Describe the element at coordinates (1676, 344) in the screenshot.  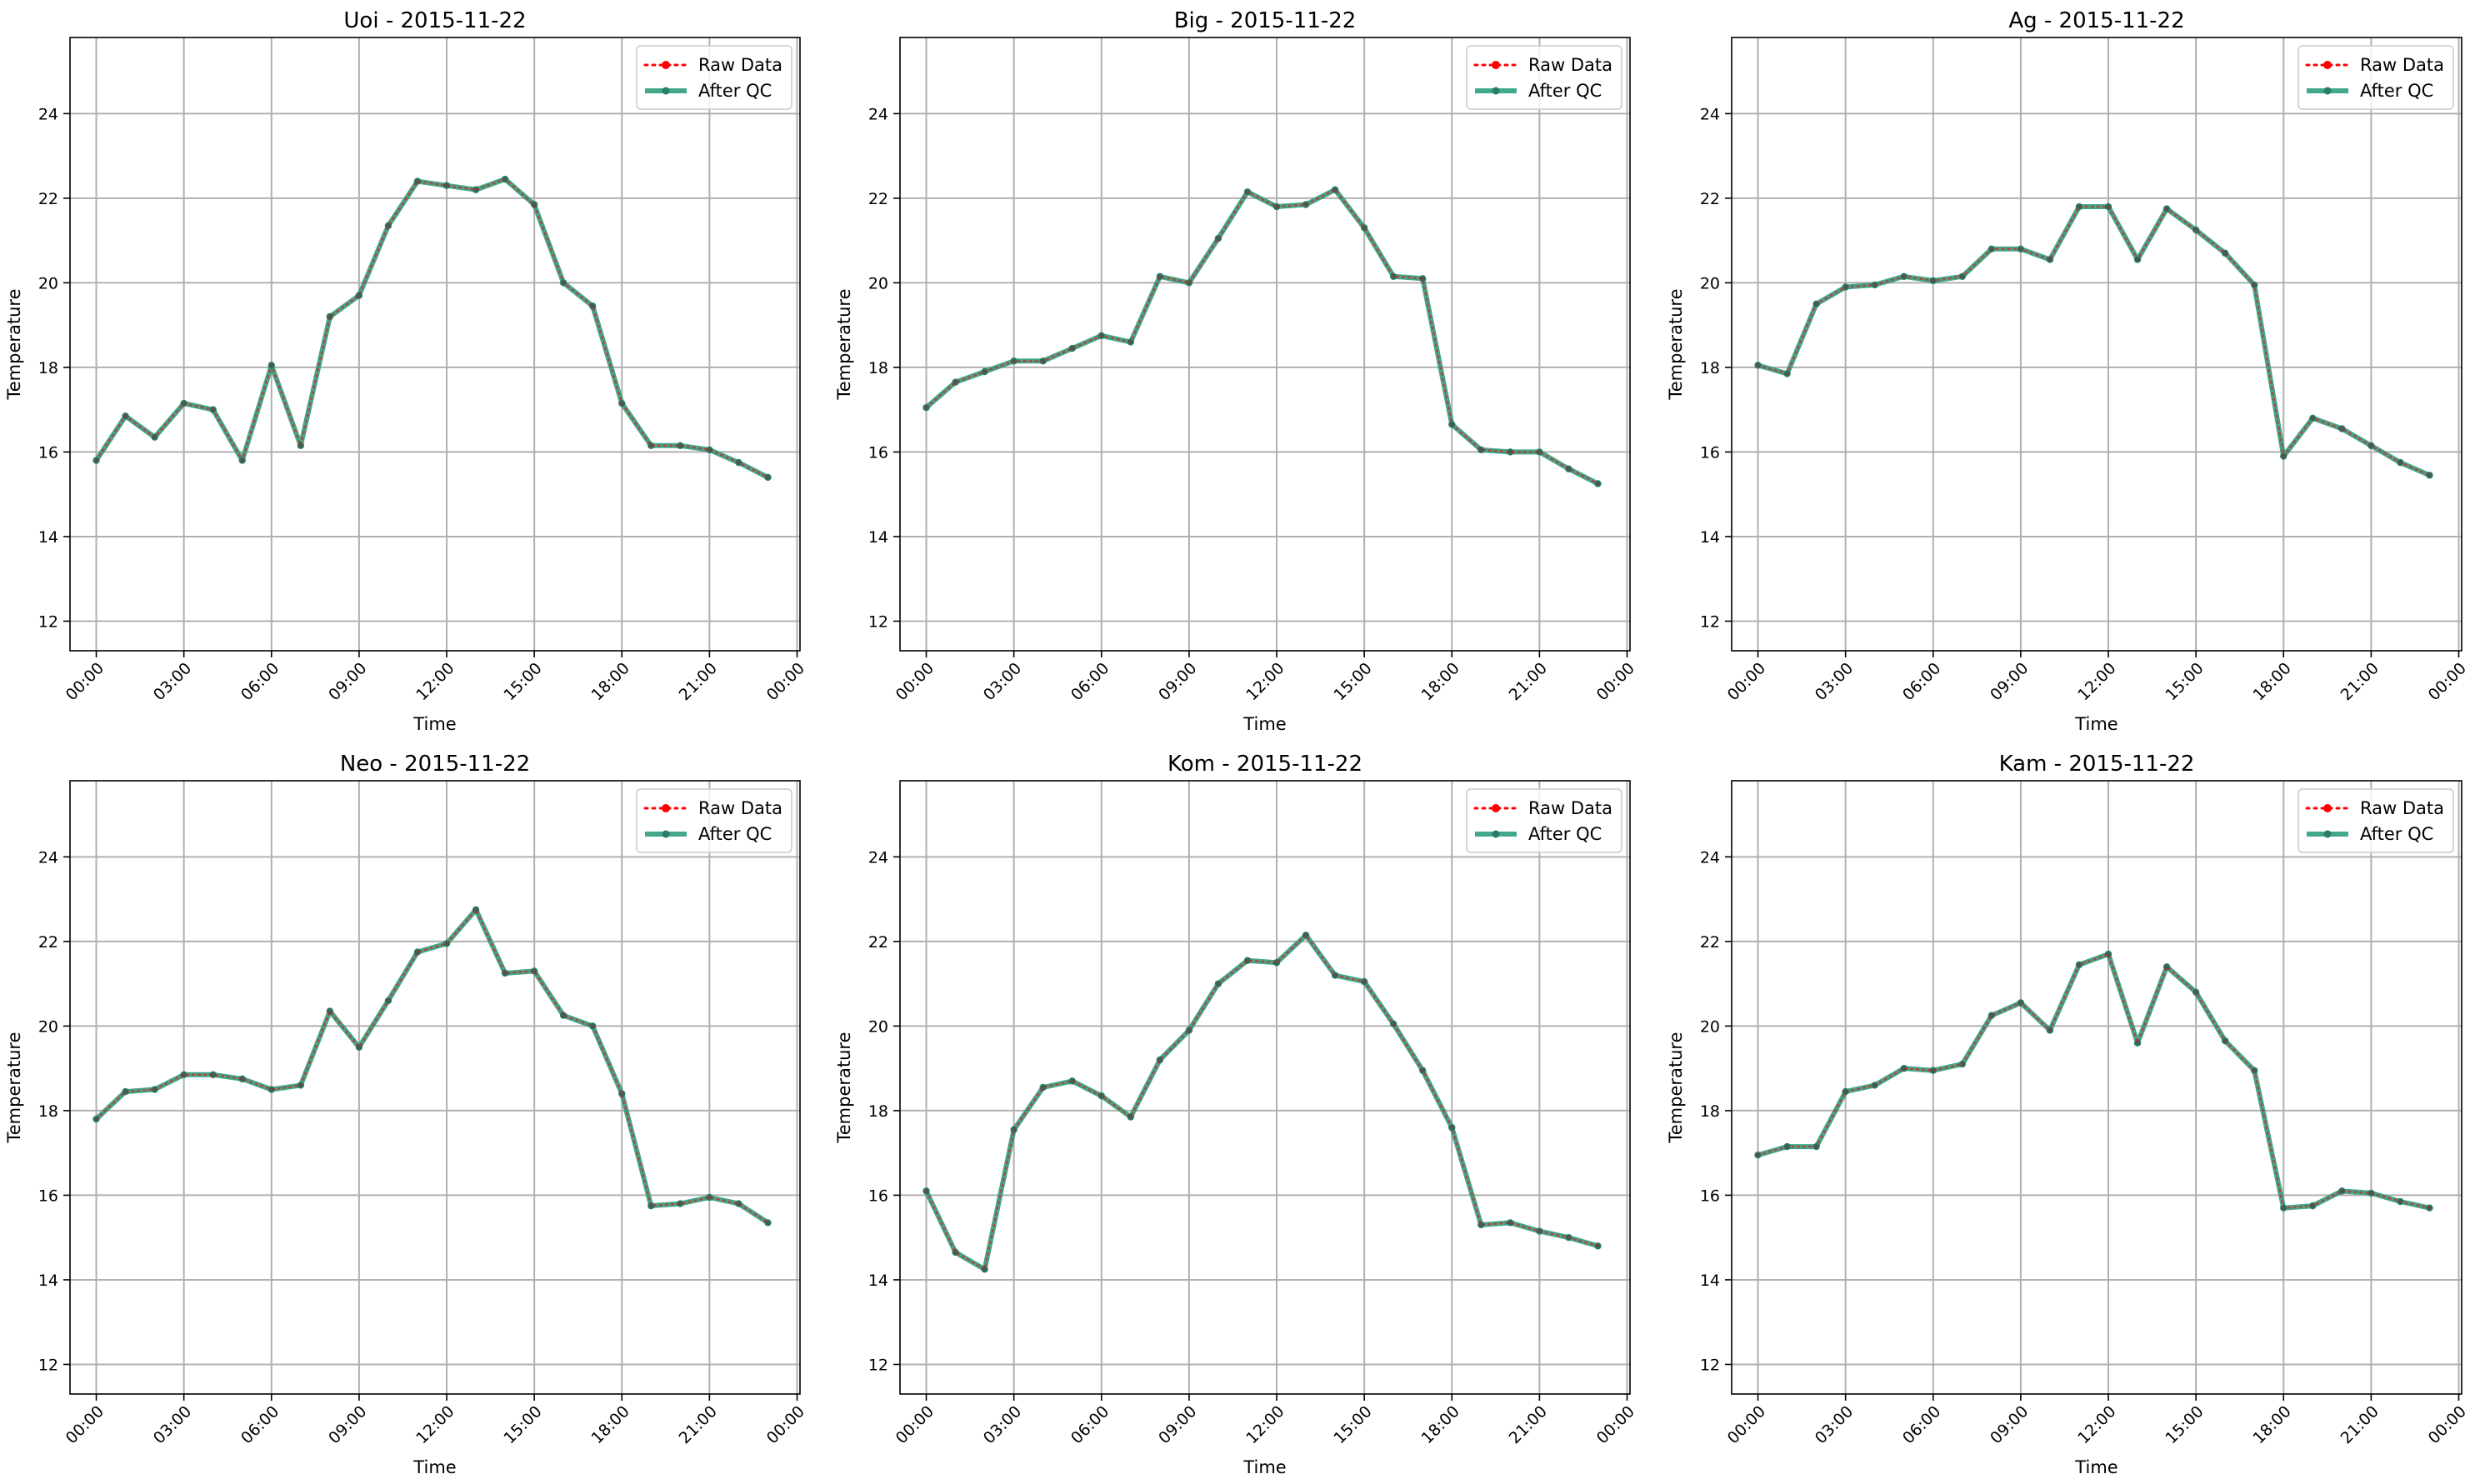
I see `y-axis-label: Temperature` at that location.